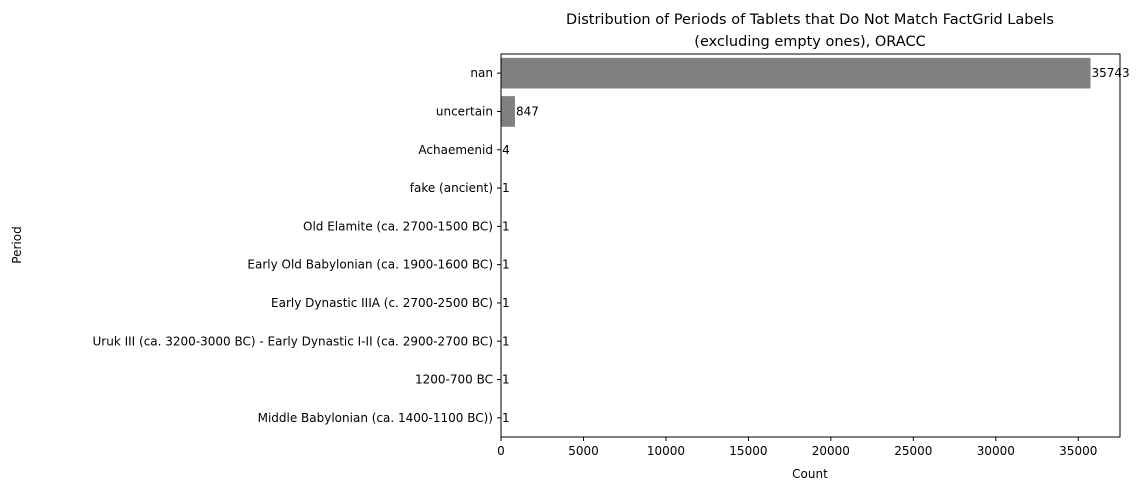 This screenshot has width=1145, height=491. What do you see at coordinates (1078, 451) in the screenshot?
I see `x-tick-label-7: 35000` at bounding box center [1078, 451].